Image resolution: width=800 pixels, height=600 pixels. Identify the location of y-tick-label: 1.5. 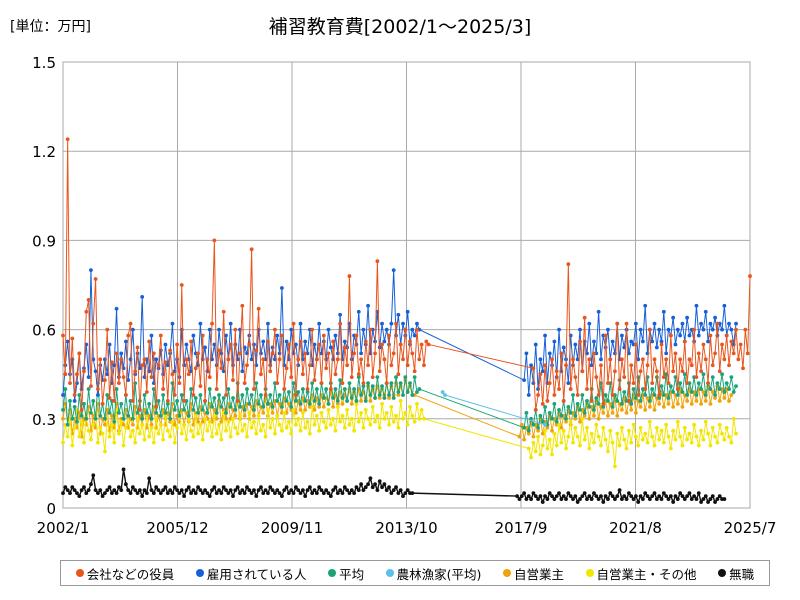
(44, 63).